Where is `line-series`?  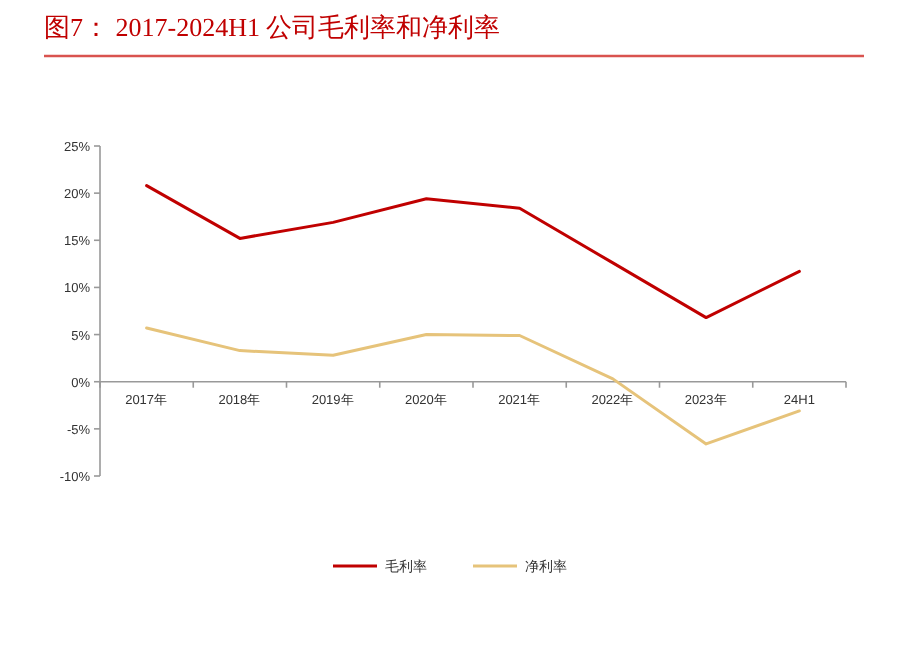
line-series is located at coordinates (473, 252).